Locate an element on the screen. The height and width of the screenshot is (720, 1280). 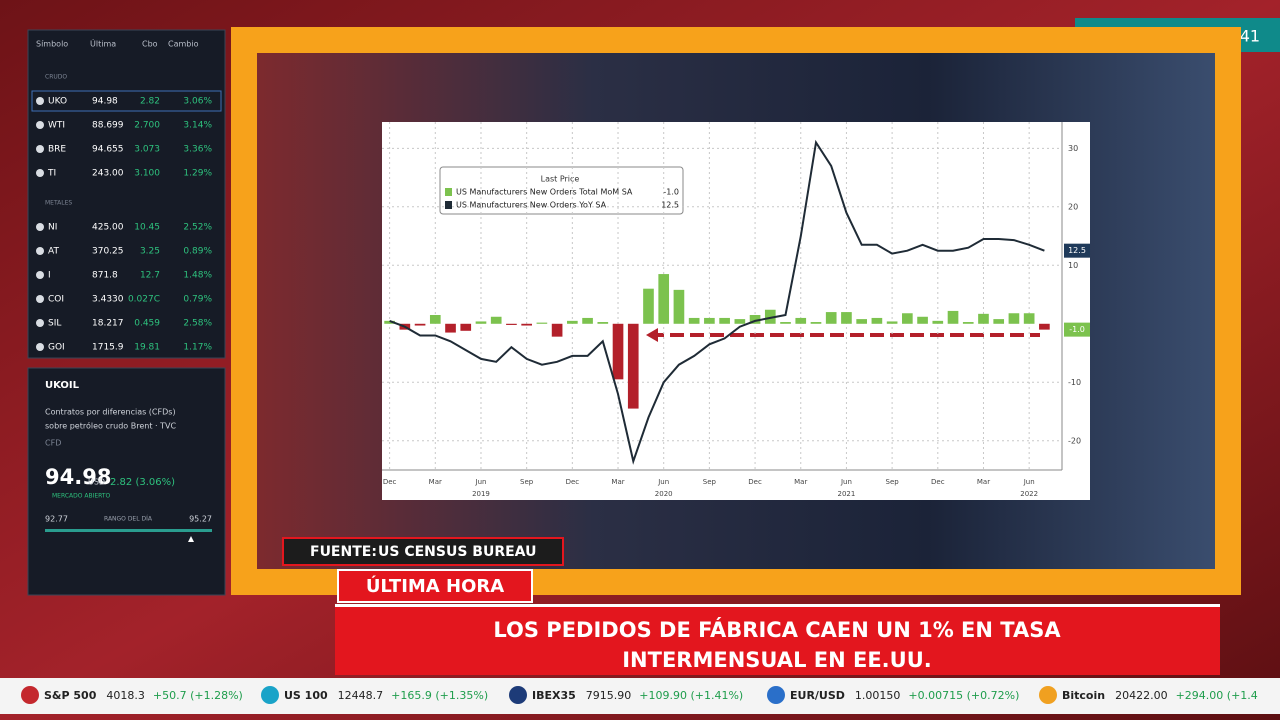
y-tick-label: -20 is located at coordinates (1074, 440).